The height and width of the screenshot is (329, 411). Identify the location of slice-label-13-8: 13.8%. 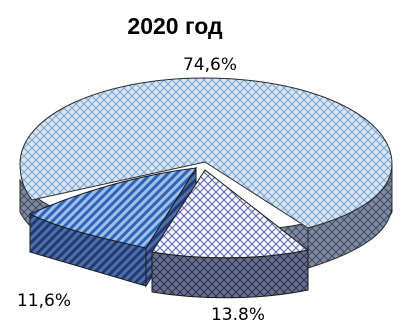
(238, 315).